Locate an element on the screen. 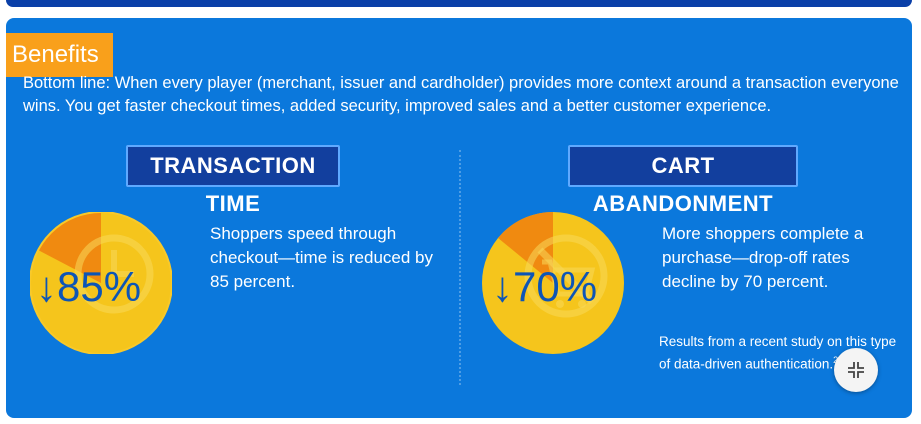  transaction-time-stat: ↓85% is located at coordinates (88, 287).